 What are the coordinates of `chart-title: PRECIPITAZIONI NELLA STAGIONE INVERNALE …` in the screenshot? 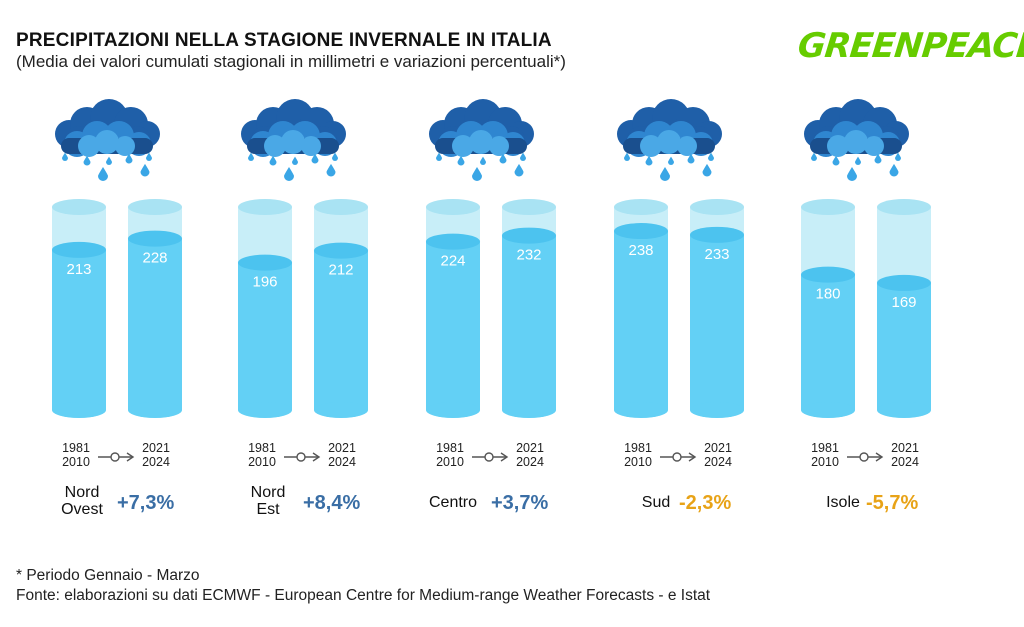 It's located at (284, 40).